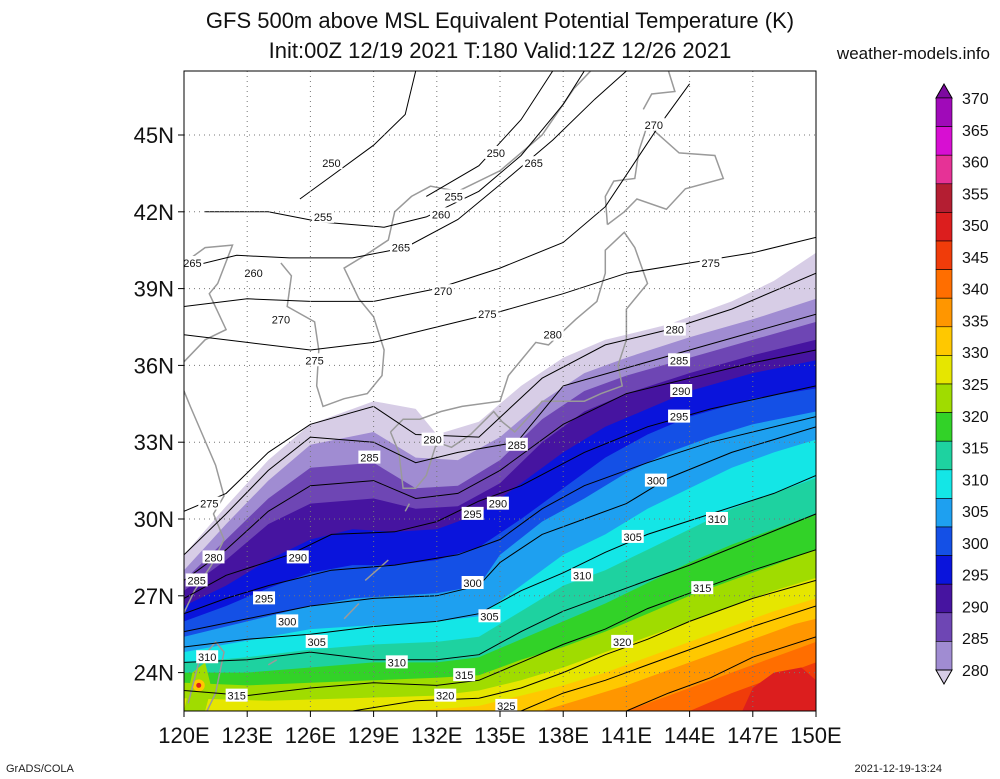 This screenshot has height=779, width=1000. What do you see at coordinates (975, 226) in the screenshot?
I see `colorbar-label: 350` at bounding box center [975, 226].